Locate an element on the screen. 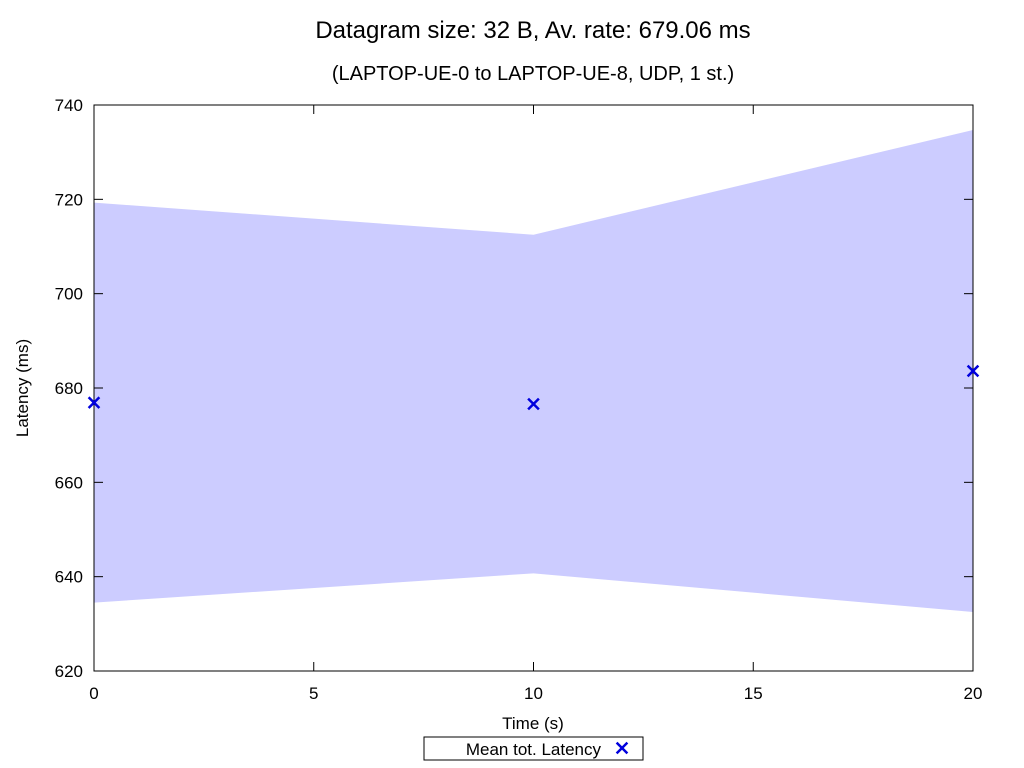 The width and height of the screenshot is (1024, 768). x-tick-label: 20 is located at coordinates (973, 693).